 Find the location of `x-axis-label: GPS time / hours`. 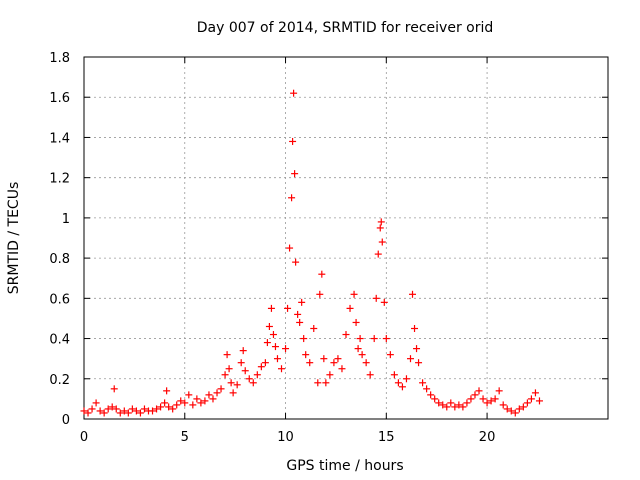

x-axis-label: GPS time / hours is located at coordinates (344, 466).